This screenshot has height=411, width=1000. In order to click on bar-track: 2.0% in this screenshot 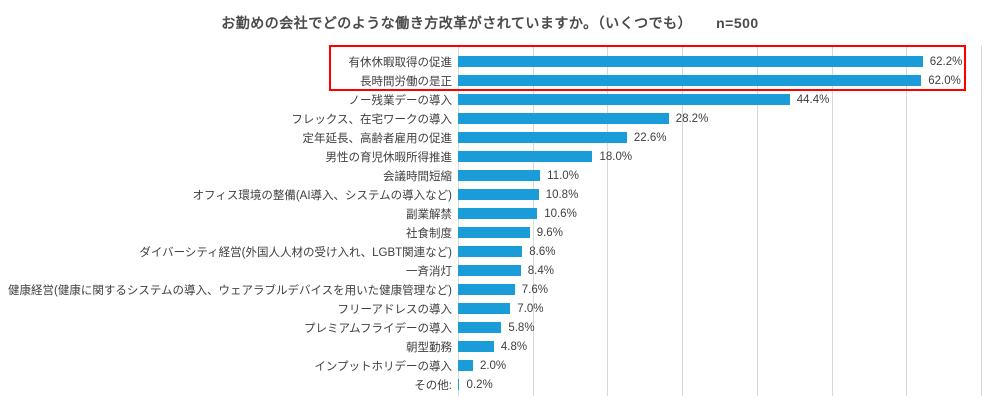, I will do `click(719, 365)`.